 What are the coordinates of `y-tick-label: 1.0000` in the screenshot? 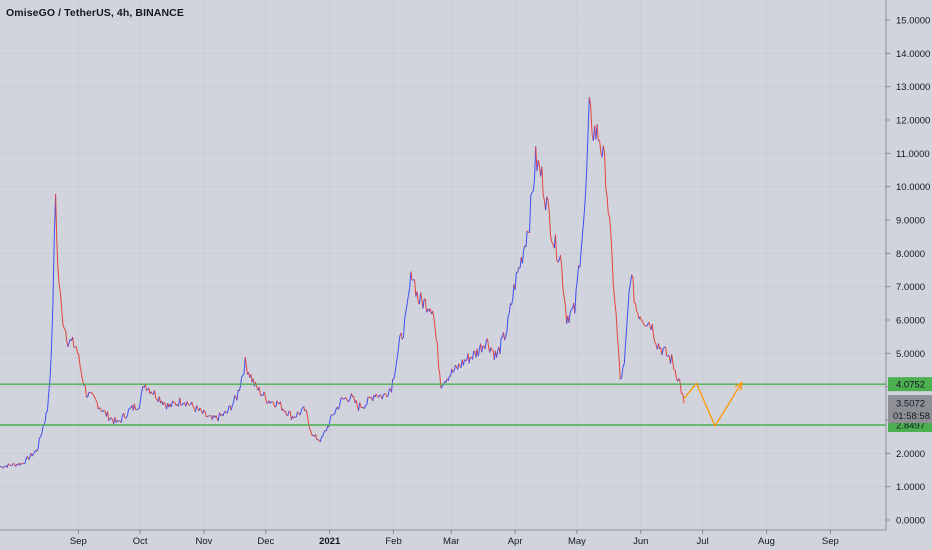 It's located at (910, 487).